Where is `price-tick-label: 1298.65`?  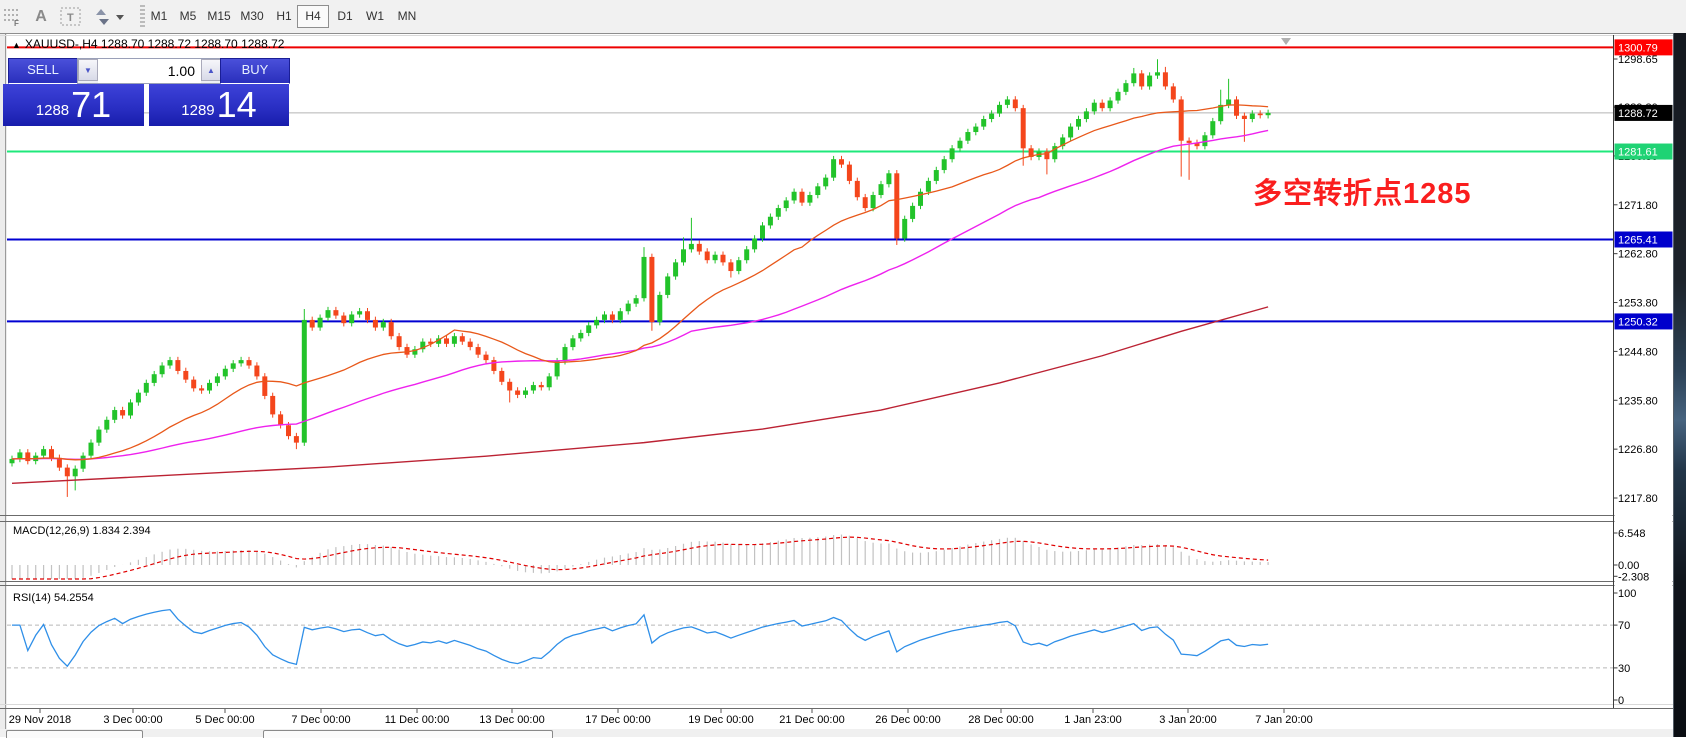 price-tick-label: 1298.65 is located at coordinates (1638, 60).